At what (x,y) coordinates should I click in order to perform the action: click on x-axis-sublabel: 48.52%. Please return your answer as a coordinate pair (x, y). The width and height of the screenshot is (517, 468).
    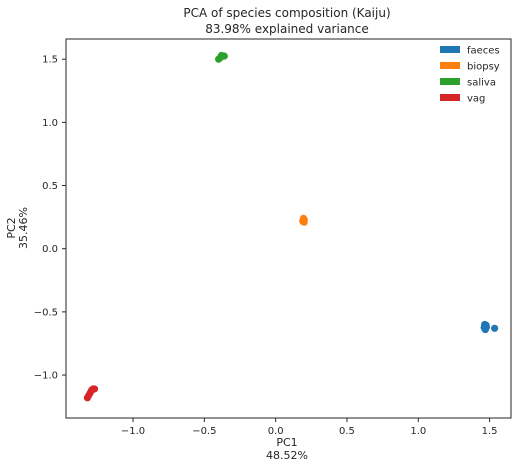
    Looking at the image, I should click on (287, 455).